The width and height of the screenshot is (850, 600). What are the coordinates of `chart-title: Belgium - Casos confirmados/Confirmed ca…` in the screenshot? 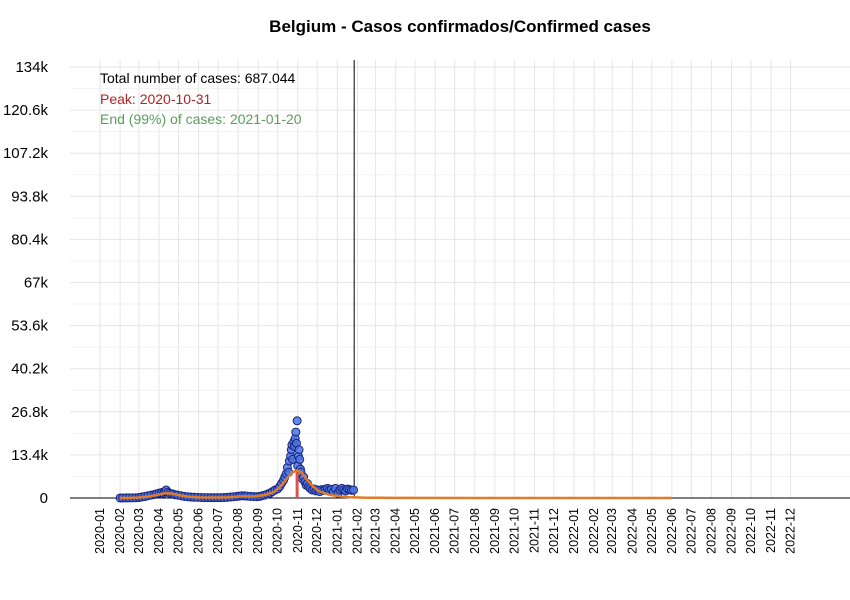 It's located at (460, 26).